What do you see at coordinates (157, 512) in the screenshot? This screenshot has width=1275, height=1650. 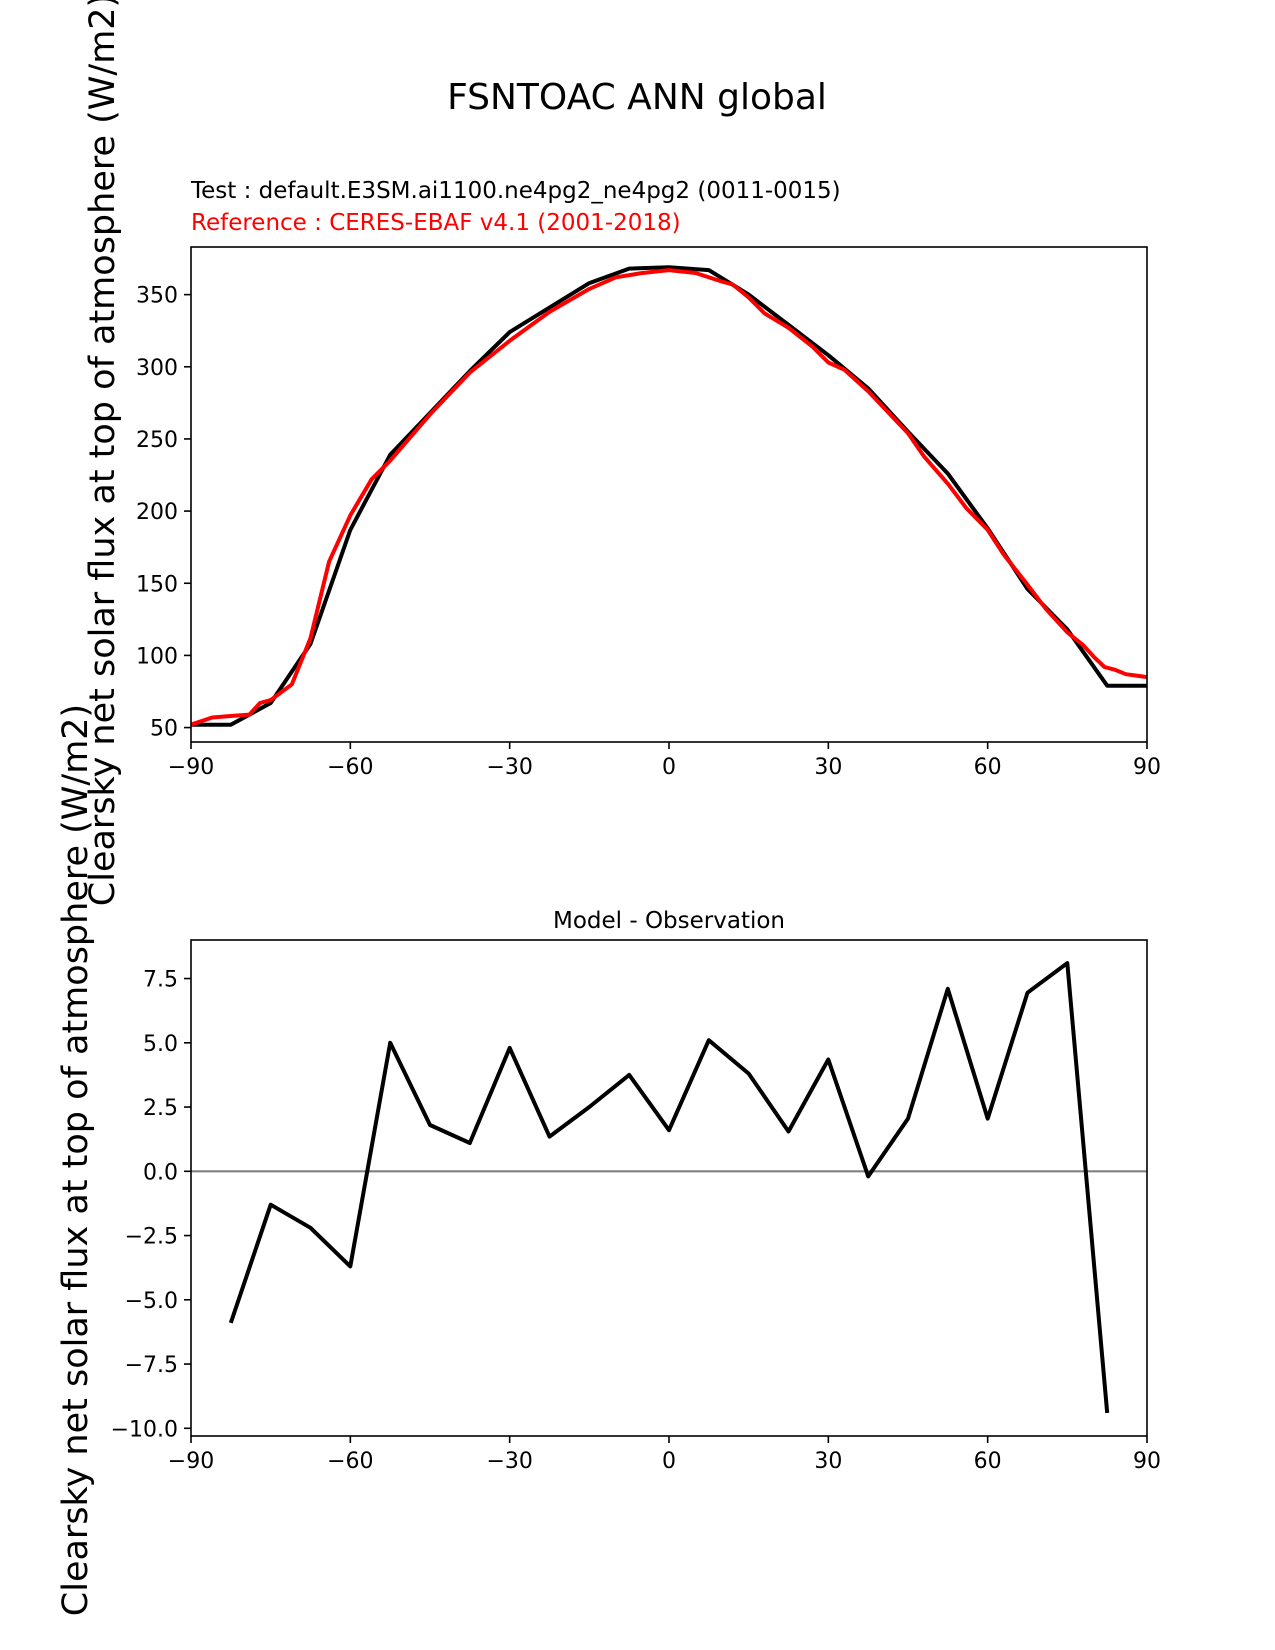 I see `top-y-tick-label: 200` at bounding box center [157, 512].